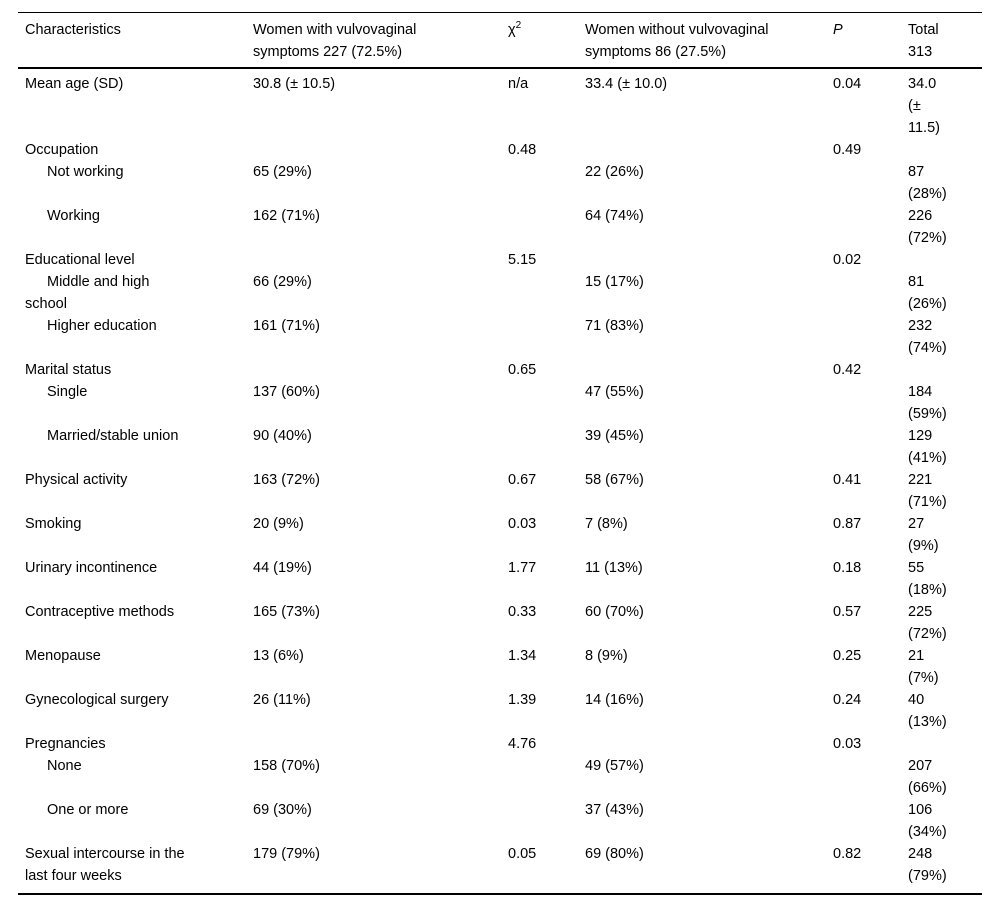 Image resolution: width=1000 pixels, height=908 pixels. Describe the element at coordinates (522, 524) in the screenshot. I see `chi-square-value-cell: 0.03` at that location.